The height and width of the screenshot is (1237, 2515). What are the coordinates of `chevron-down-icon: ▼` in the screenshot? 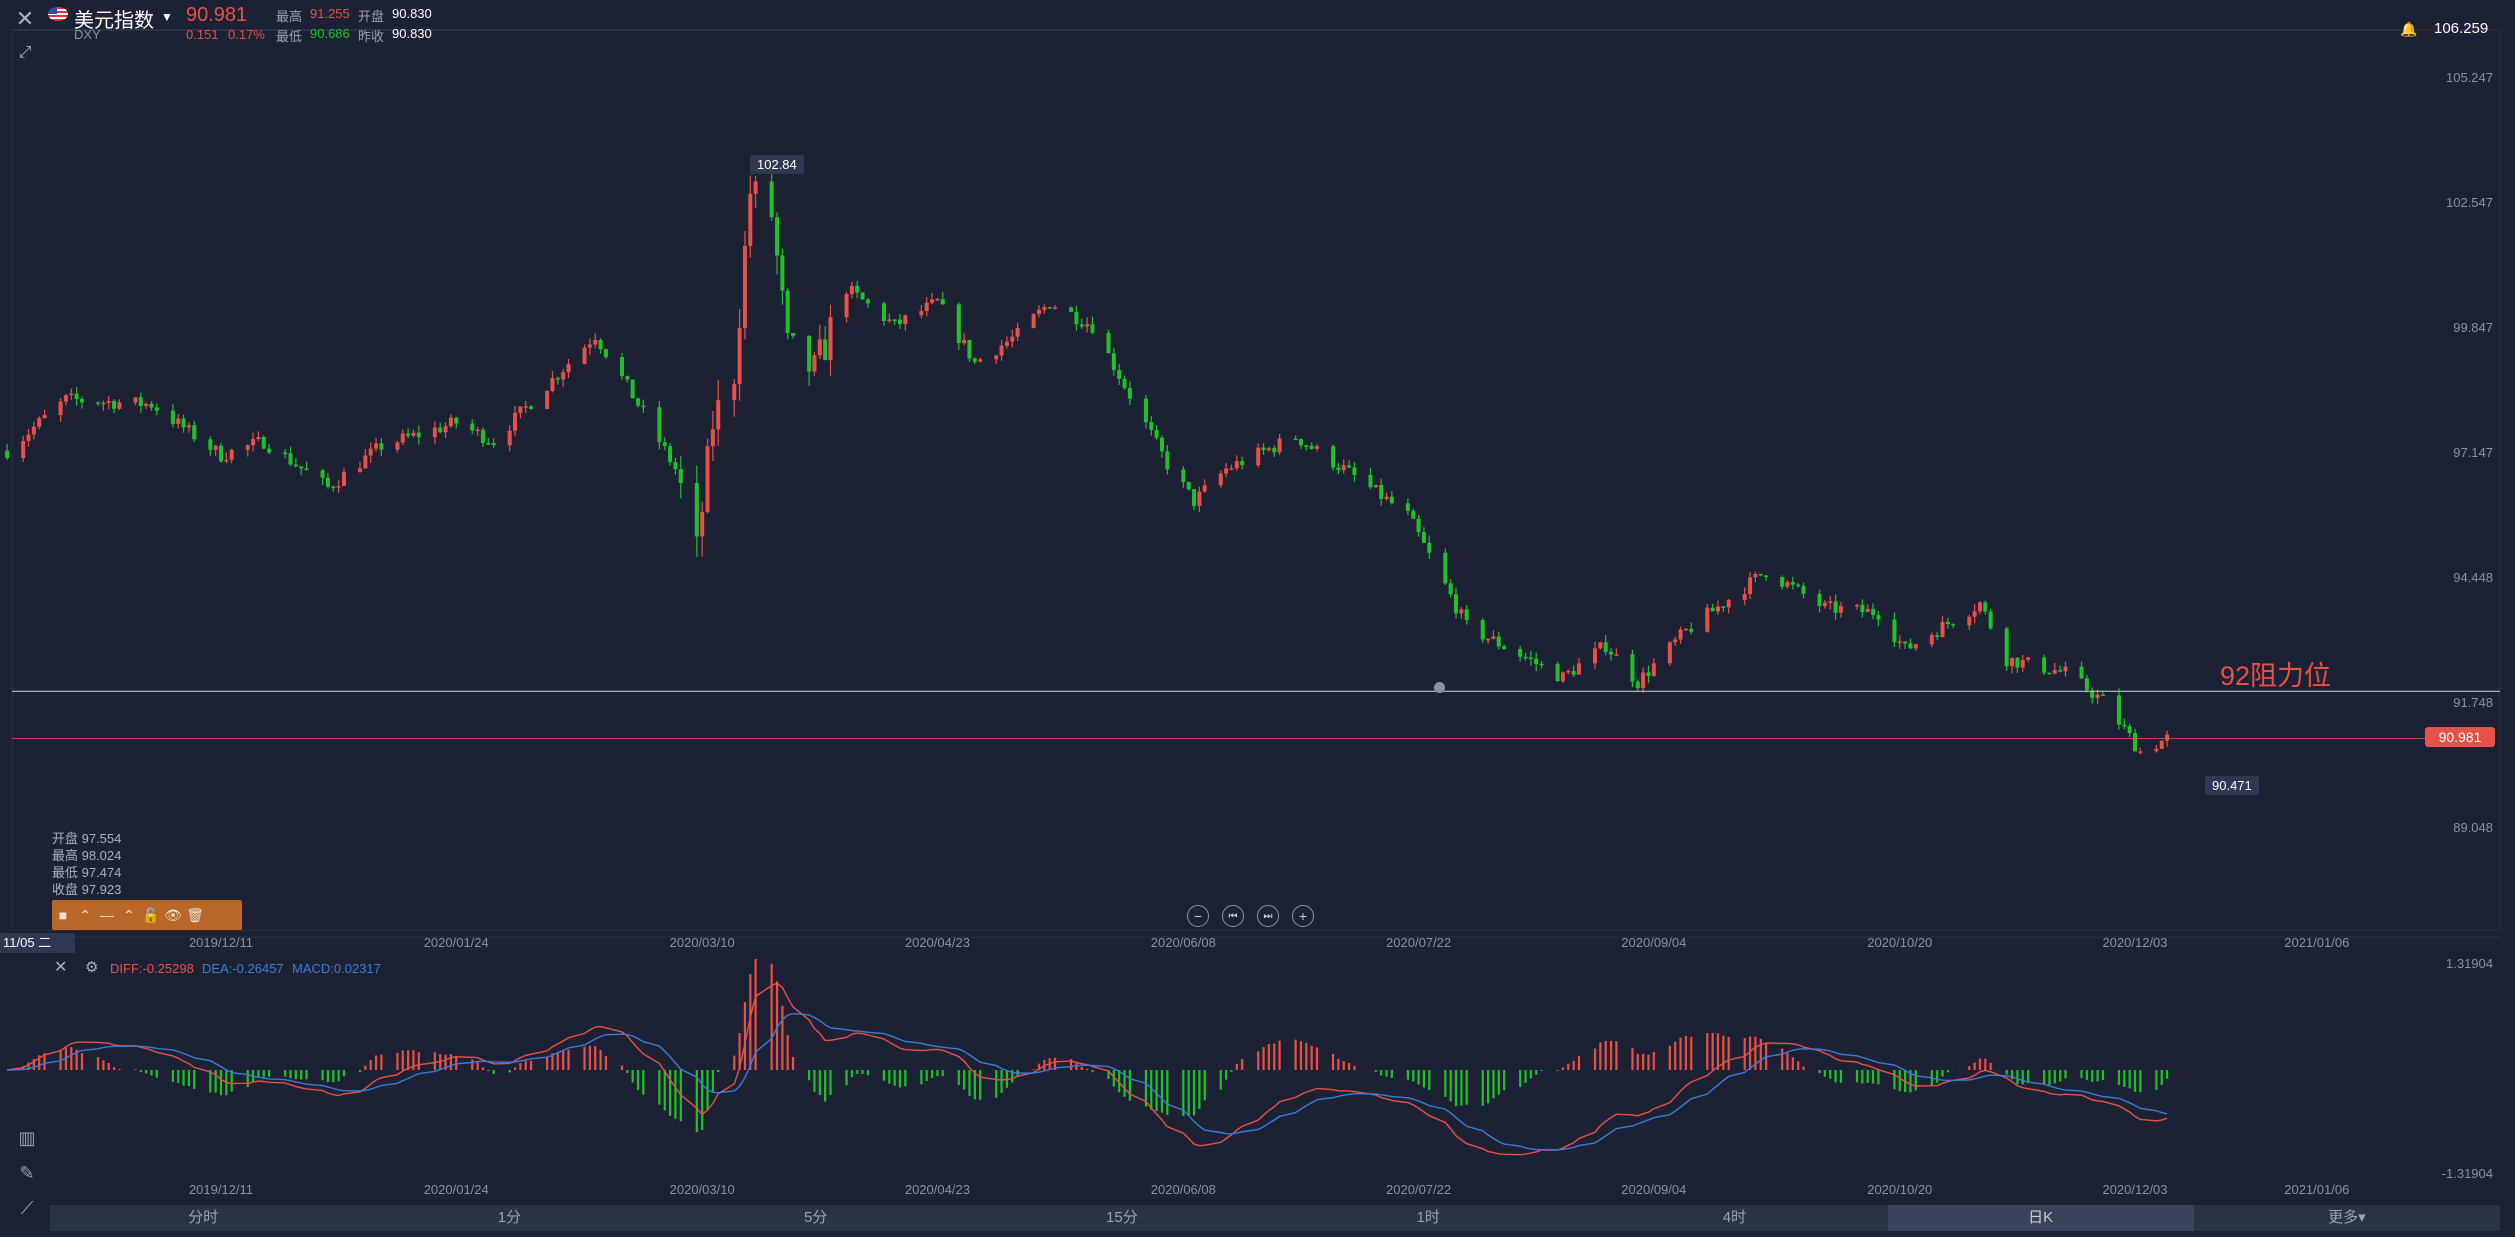 It's located at (167, 17).